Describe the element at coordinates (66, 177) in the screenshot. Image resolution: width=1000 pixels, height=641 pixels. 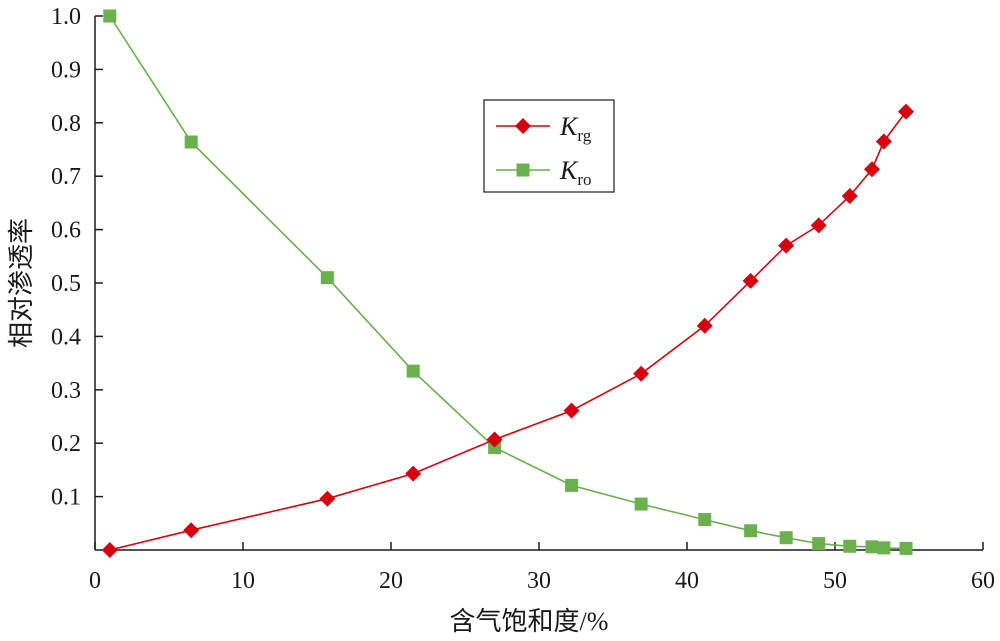
I see `y-tick-label: 0.7` at that location.